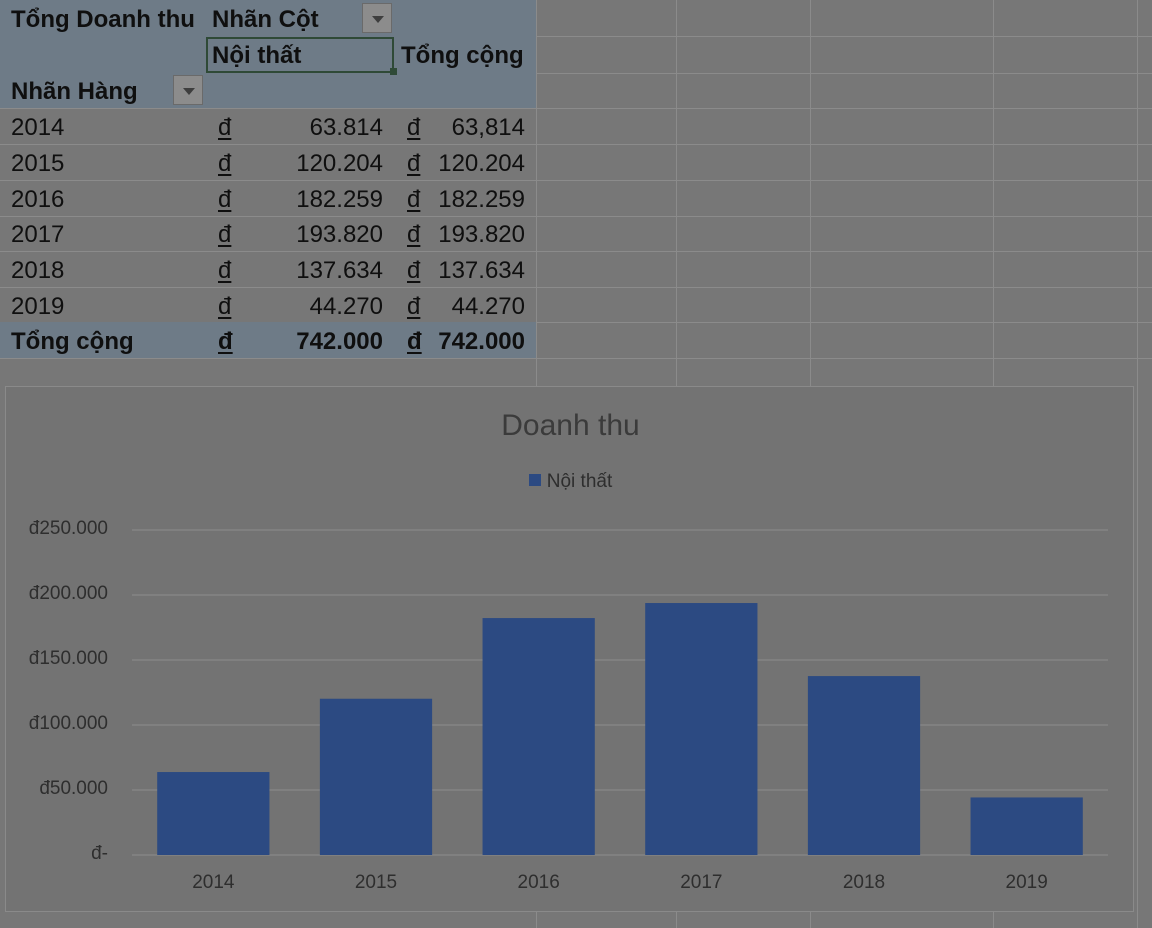  What do you see at coordinates (1026, 882) in the screenshot?
I see `x-tick-label: 2019` at bounding box center [1026, 882].